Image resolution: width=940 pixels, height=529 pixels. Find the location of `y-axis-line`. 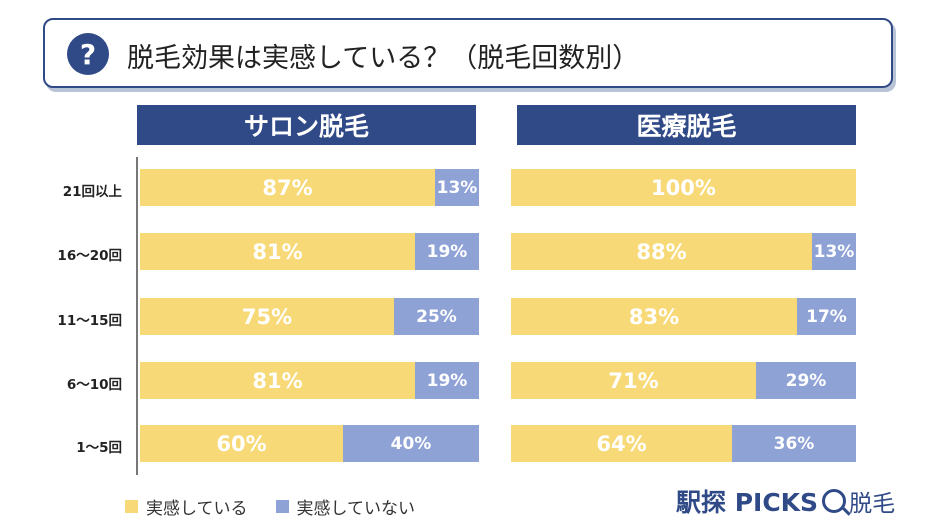

y-axis-line is located at coordinates (137, 316).